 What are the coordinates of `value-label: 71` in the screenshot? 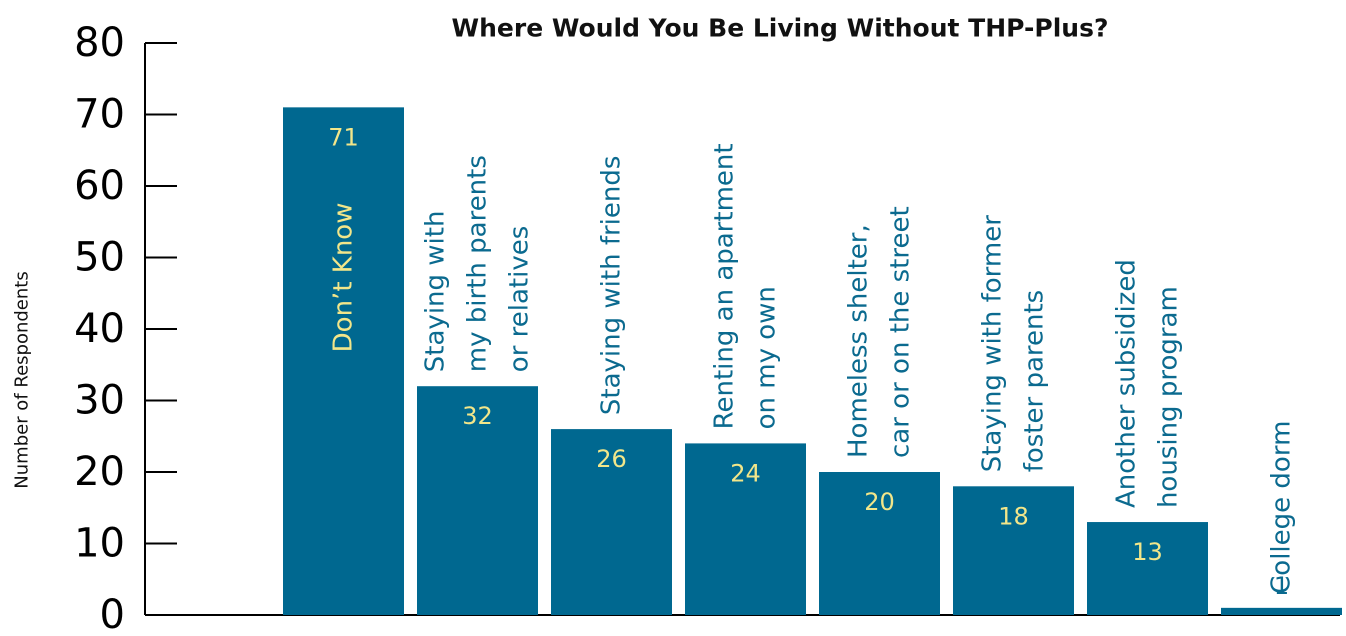 It's located at (343, 137).